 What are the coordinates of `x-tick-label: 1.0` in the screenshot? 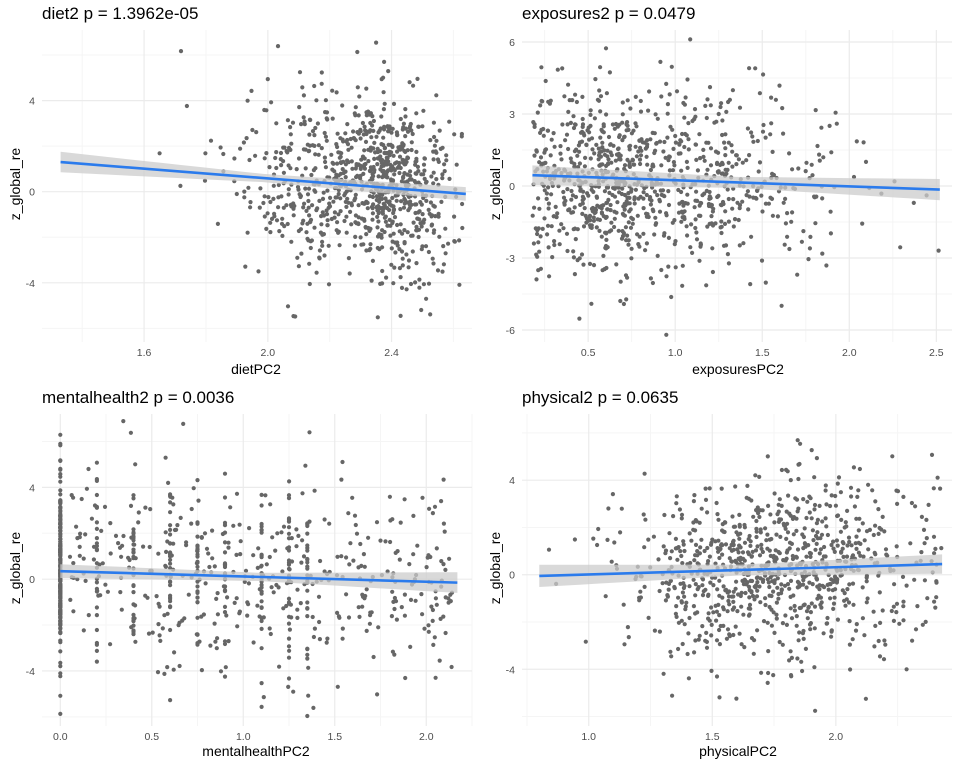 It's located at (243, 737).